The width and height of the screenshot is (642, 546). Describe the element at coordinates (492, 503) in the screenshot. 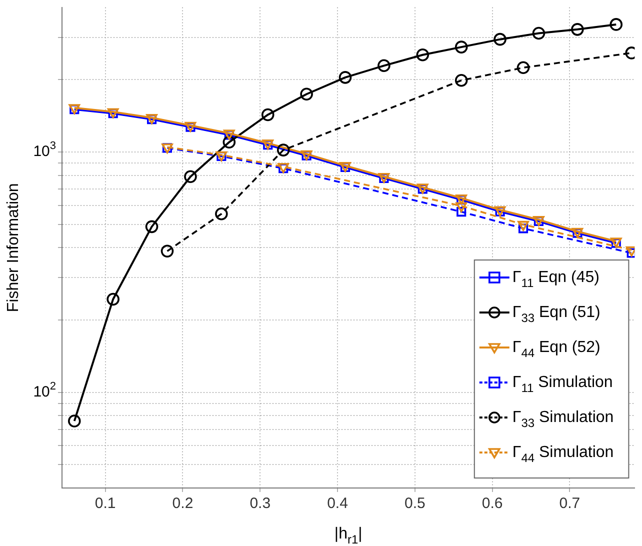

I see `x-tick-label: 0.6` at that location.